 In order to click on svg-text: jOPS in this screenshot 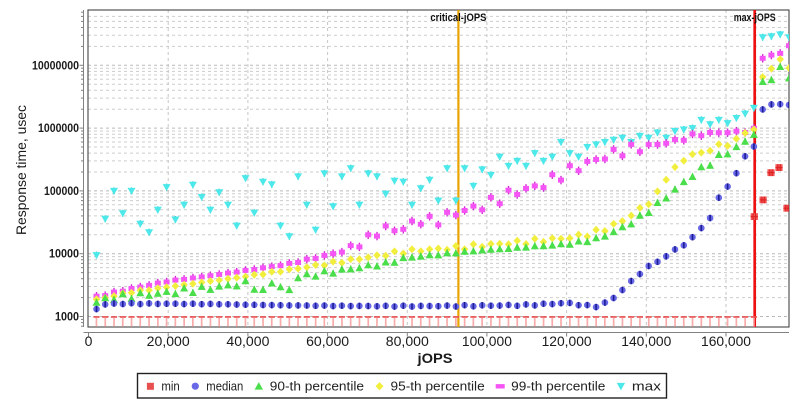, I will do `click(434, 358)`.